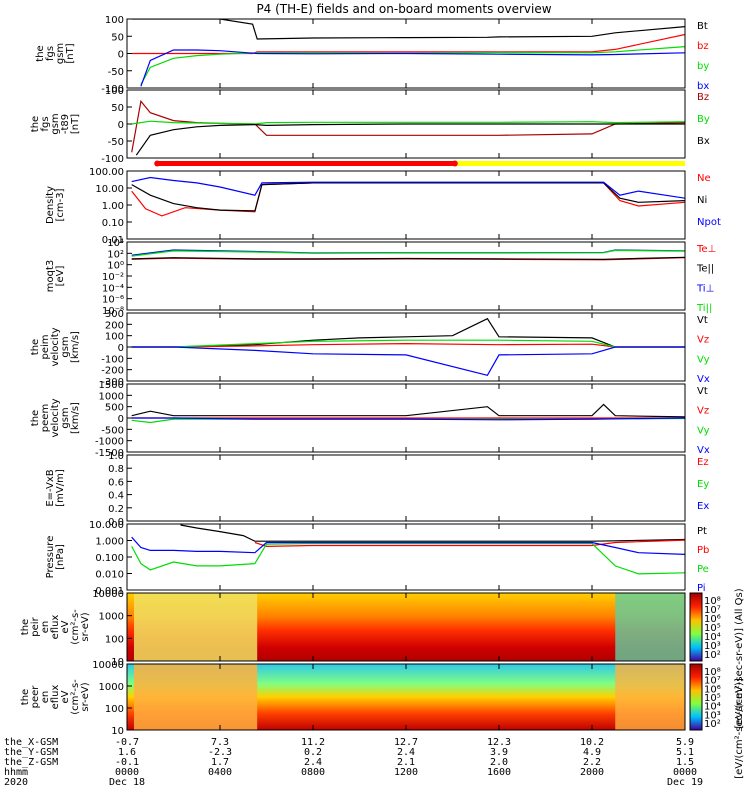  What do you see at coordinates (406, 557) in the screenshot?
I see `axes-box-pressure` at bounding box center [406, 557].